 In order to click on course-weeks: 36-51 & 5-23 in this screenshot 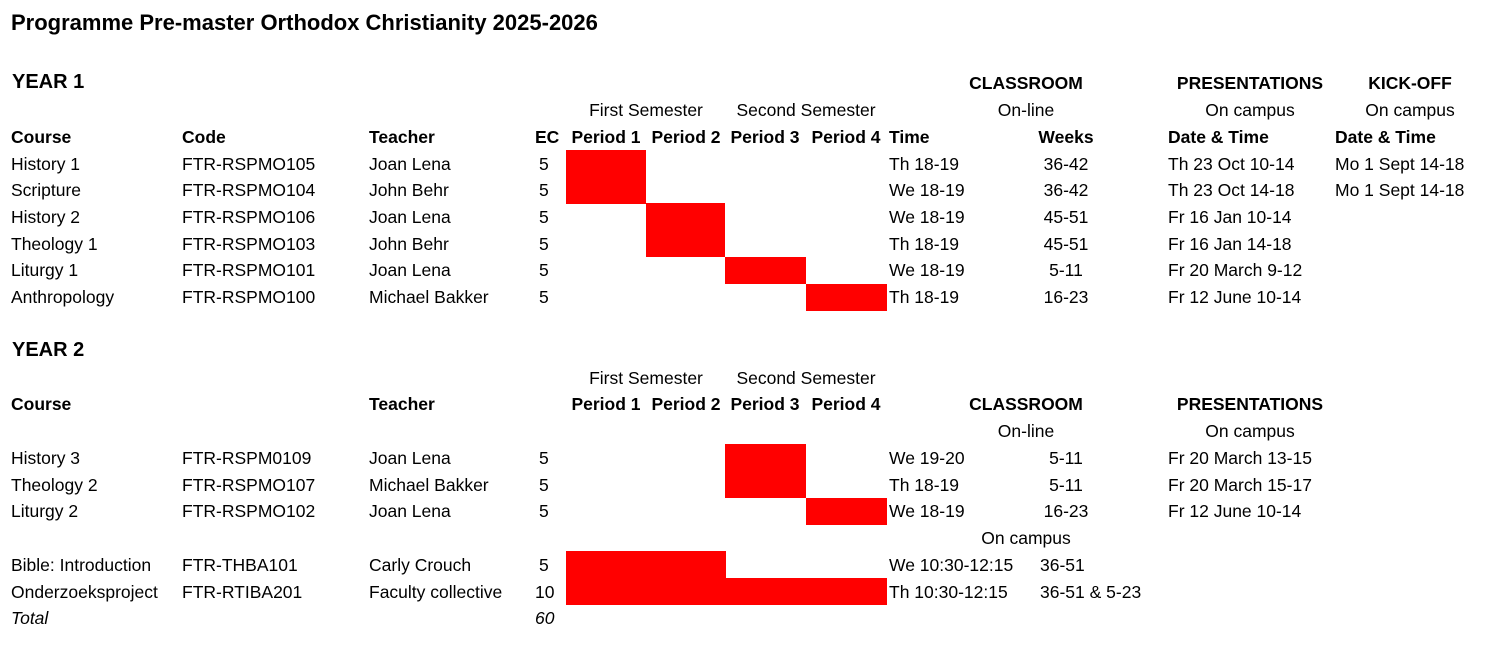, I will do `click(1091, 592)`.